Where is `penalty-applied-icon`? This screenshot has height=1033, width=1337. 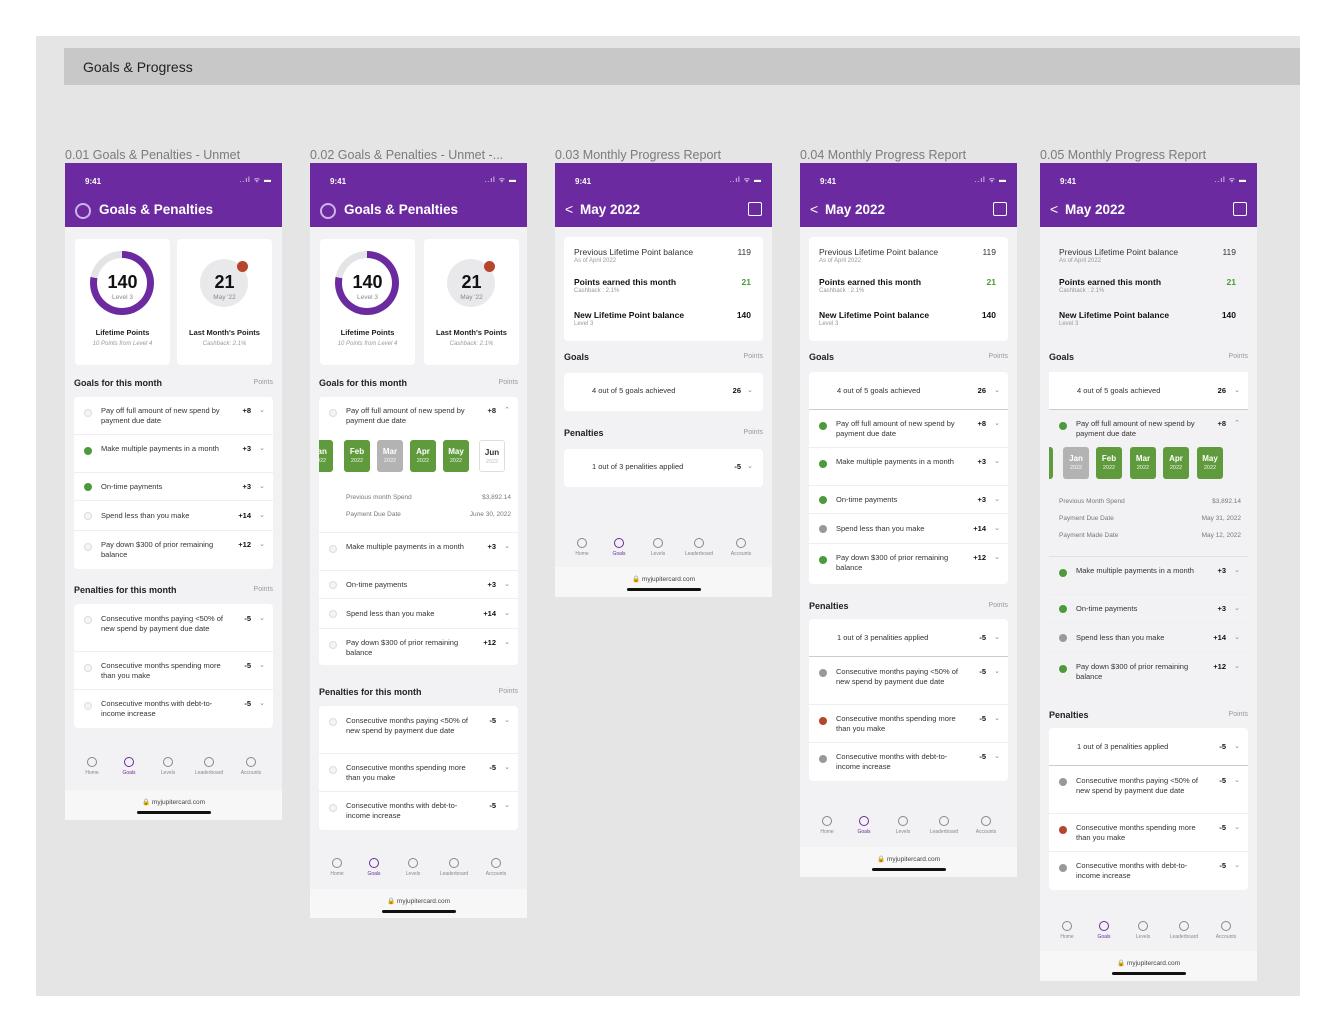
penalty-applied-icon is located at coordinates (1063, 830).